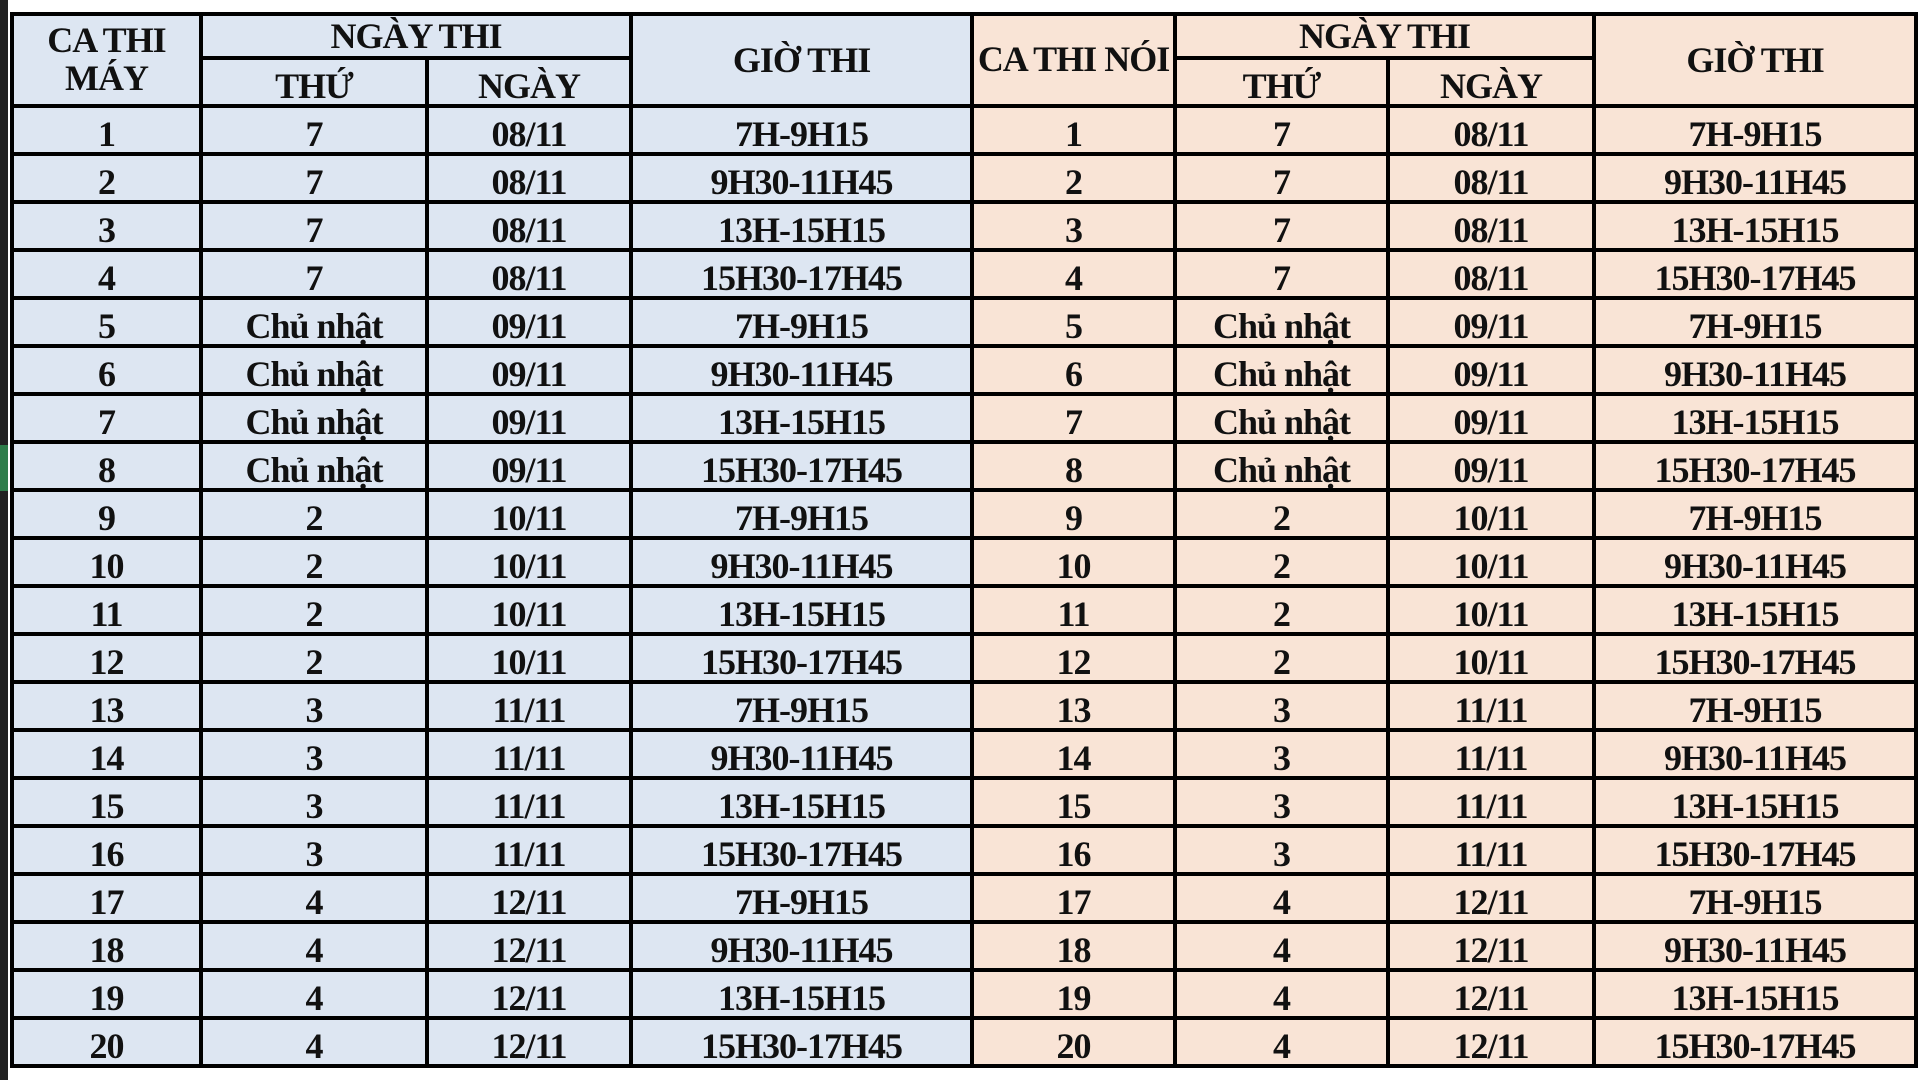 This screenshot has width=1920, height=1080. What do you see at coordinates (106, 610) in the screenshot?
I see `computer-session-number-cell: 11` at bounding box center [106, 610].